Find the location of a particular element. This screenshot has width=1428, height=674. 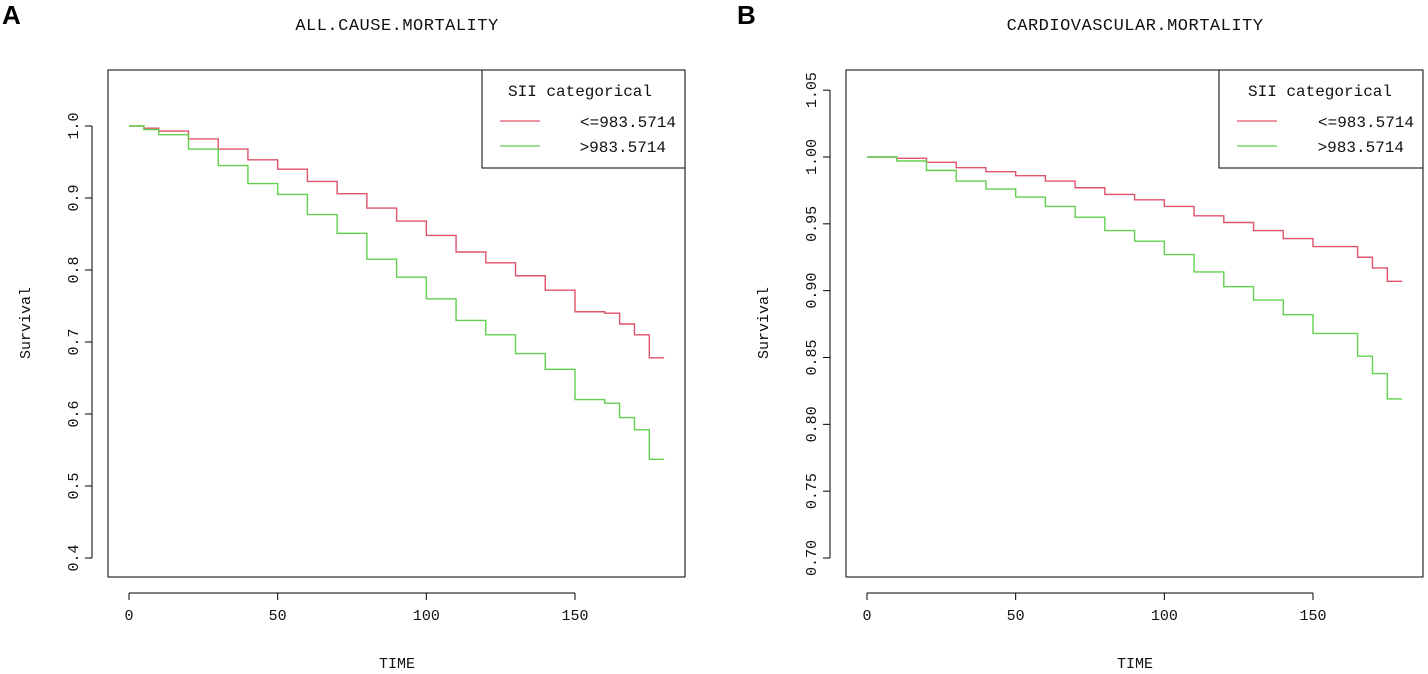

panel-a-y-tick-label: 0.4 is located at coordinates (74, 557).